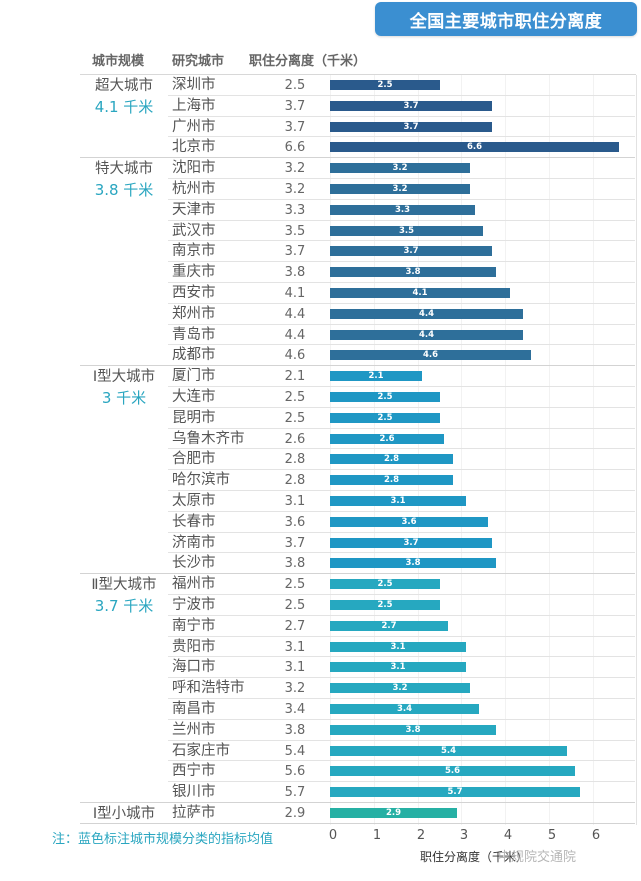 Image resolution: width=641 pixels, height=881 pixels. What do you see at coordinates (194, 729) in the screenshot?
I see `city-name: 兰州市` at bounding box center [194, 729].